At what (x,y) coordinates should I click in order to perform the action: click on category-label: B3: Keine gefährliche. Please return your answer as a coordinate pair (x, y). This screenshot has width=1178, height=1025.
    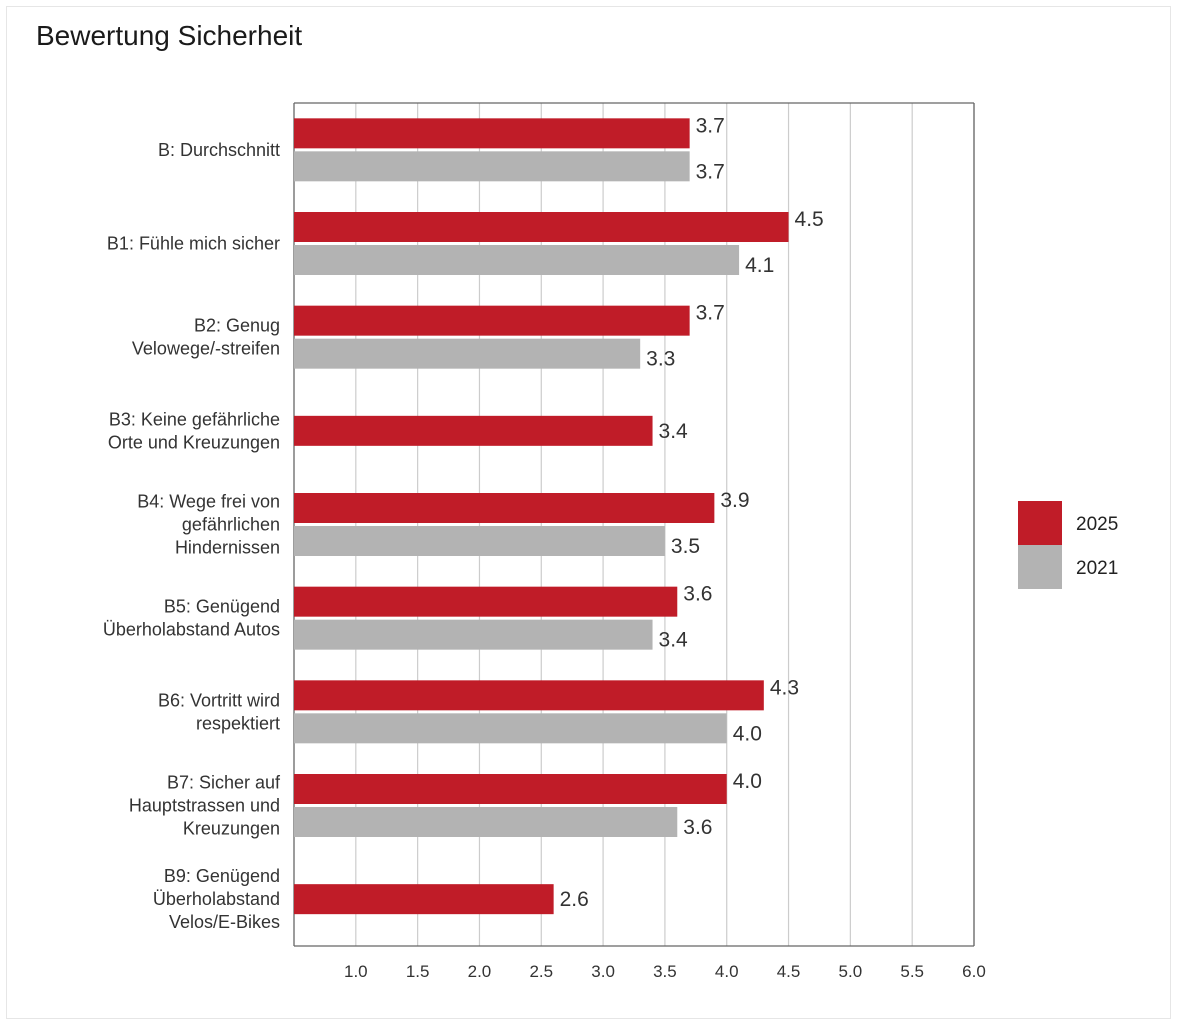
    Looking at the image, I should click on (194, 419).